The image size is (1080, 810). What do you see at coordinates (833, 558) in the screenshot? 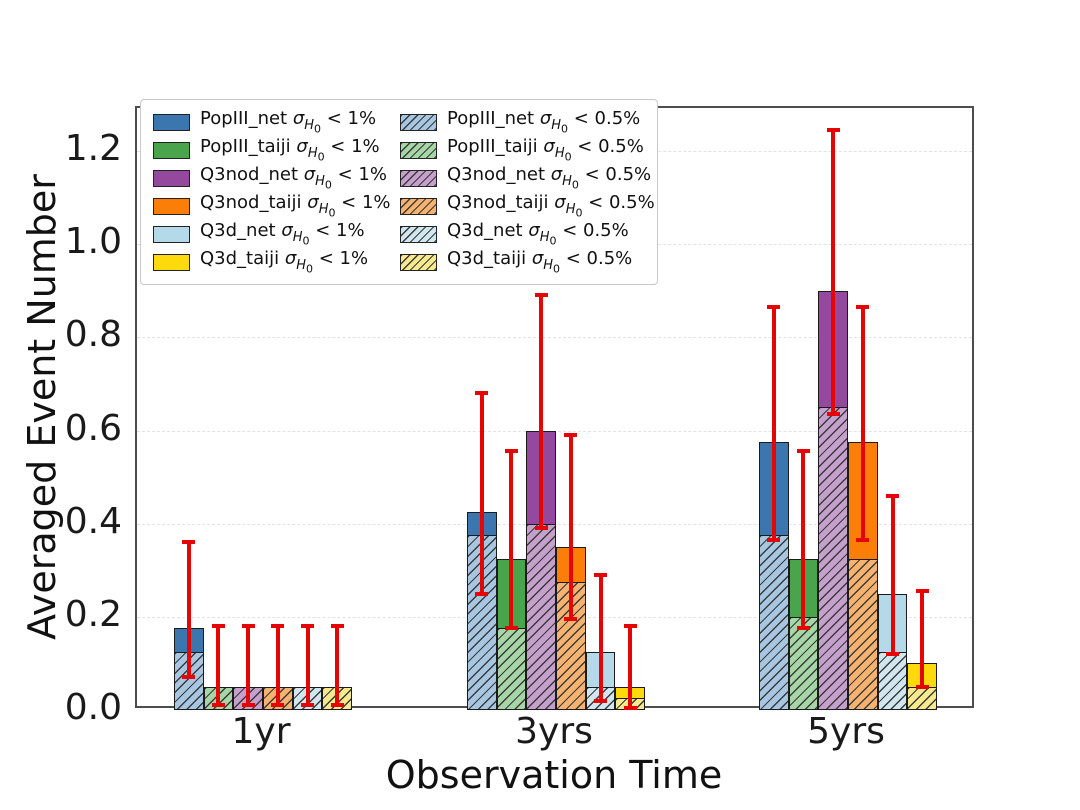
I see `bar-Q3nod_net-constrained-5yrs` at bounding box center [833, 558].